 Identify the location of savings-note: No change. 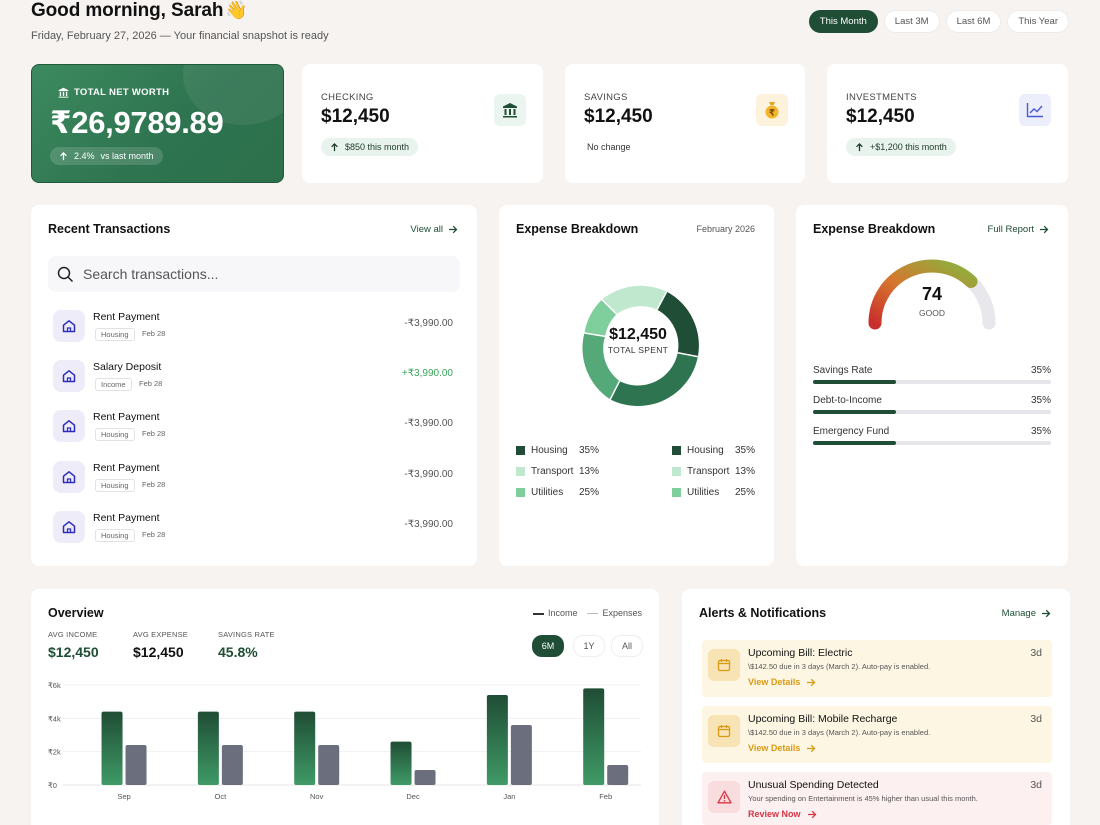
(609, 147).